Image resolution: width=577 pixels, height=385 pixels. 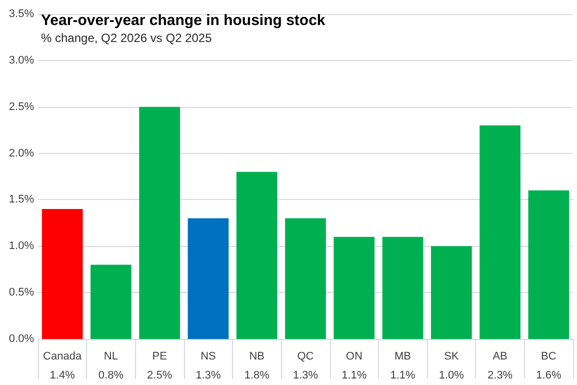 What do you see at coordinates (208, 356) in the screenshot?
I see `x-tick-label: NS` at bounding box center [208, 356].